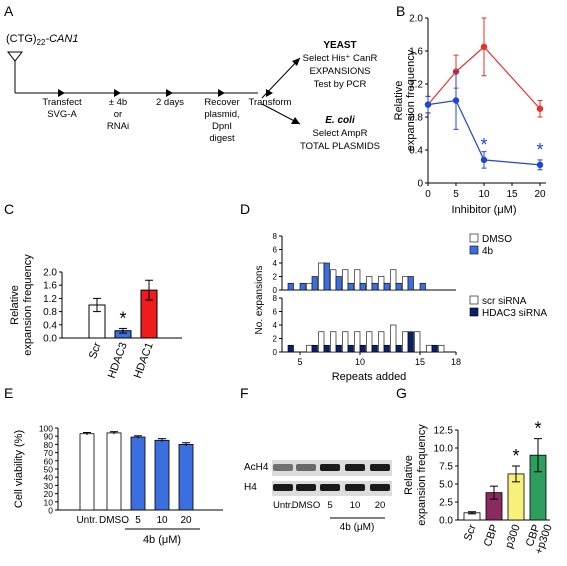  Describe the element at coordinates (357, 527) in the screenshot. I see `blot-group-label: 4b (μM)` at that location.